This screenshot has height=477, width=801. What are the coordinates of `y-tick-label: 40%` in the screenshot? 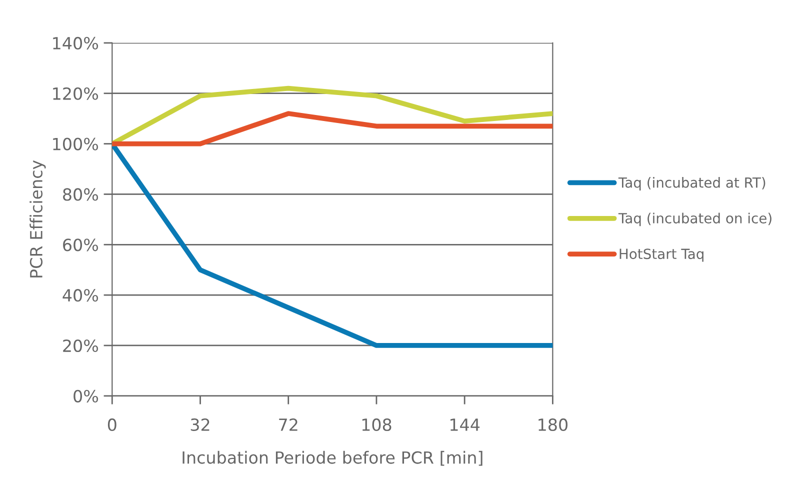 It's located at (80, 295).